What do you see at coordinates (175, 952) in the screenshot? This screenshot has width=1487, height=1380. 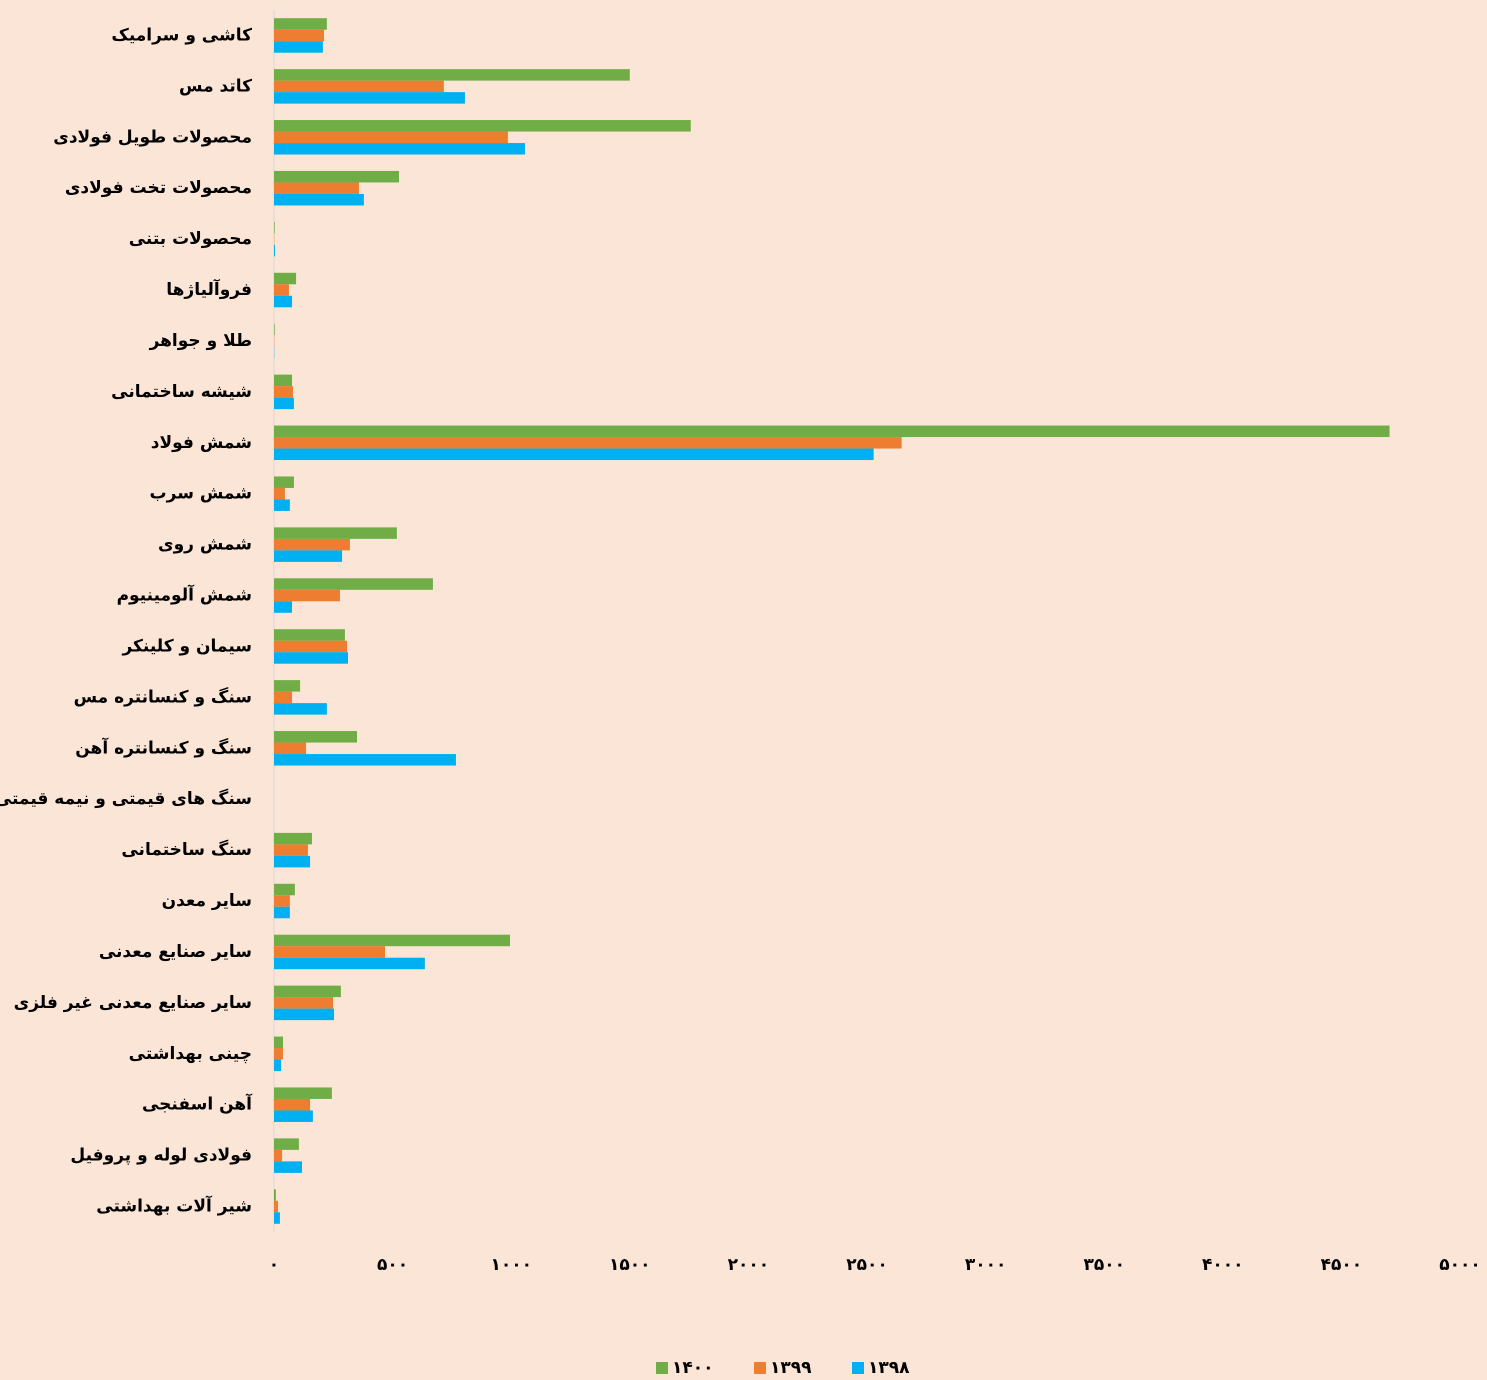 I see `category-label: سایر صنایع معدنی` at bounding box center [175, 952].